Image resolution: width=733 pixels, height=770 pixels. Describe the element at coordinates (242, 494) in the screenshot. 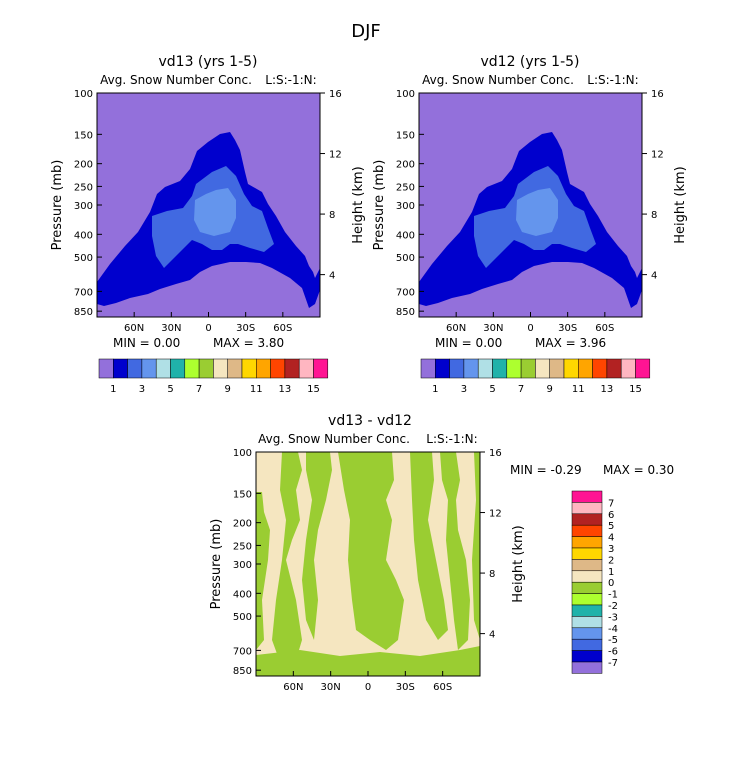

I see `y-tick-label: 150` at that location.